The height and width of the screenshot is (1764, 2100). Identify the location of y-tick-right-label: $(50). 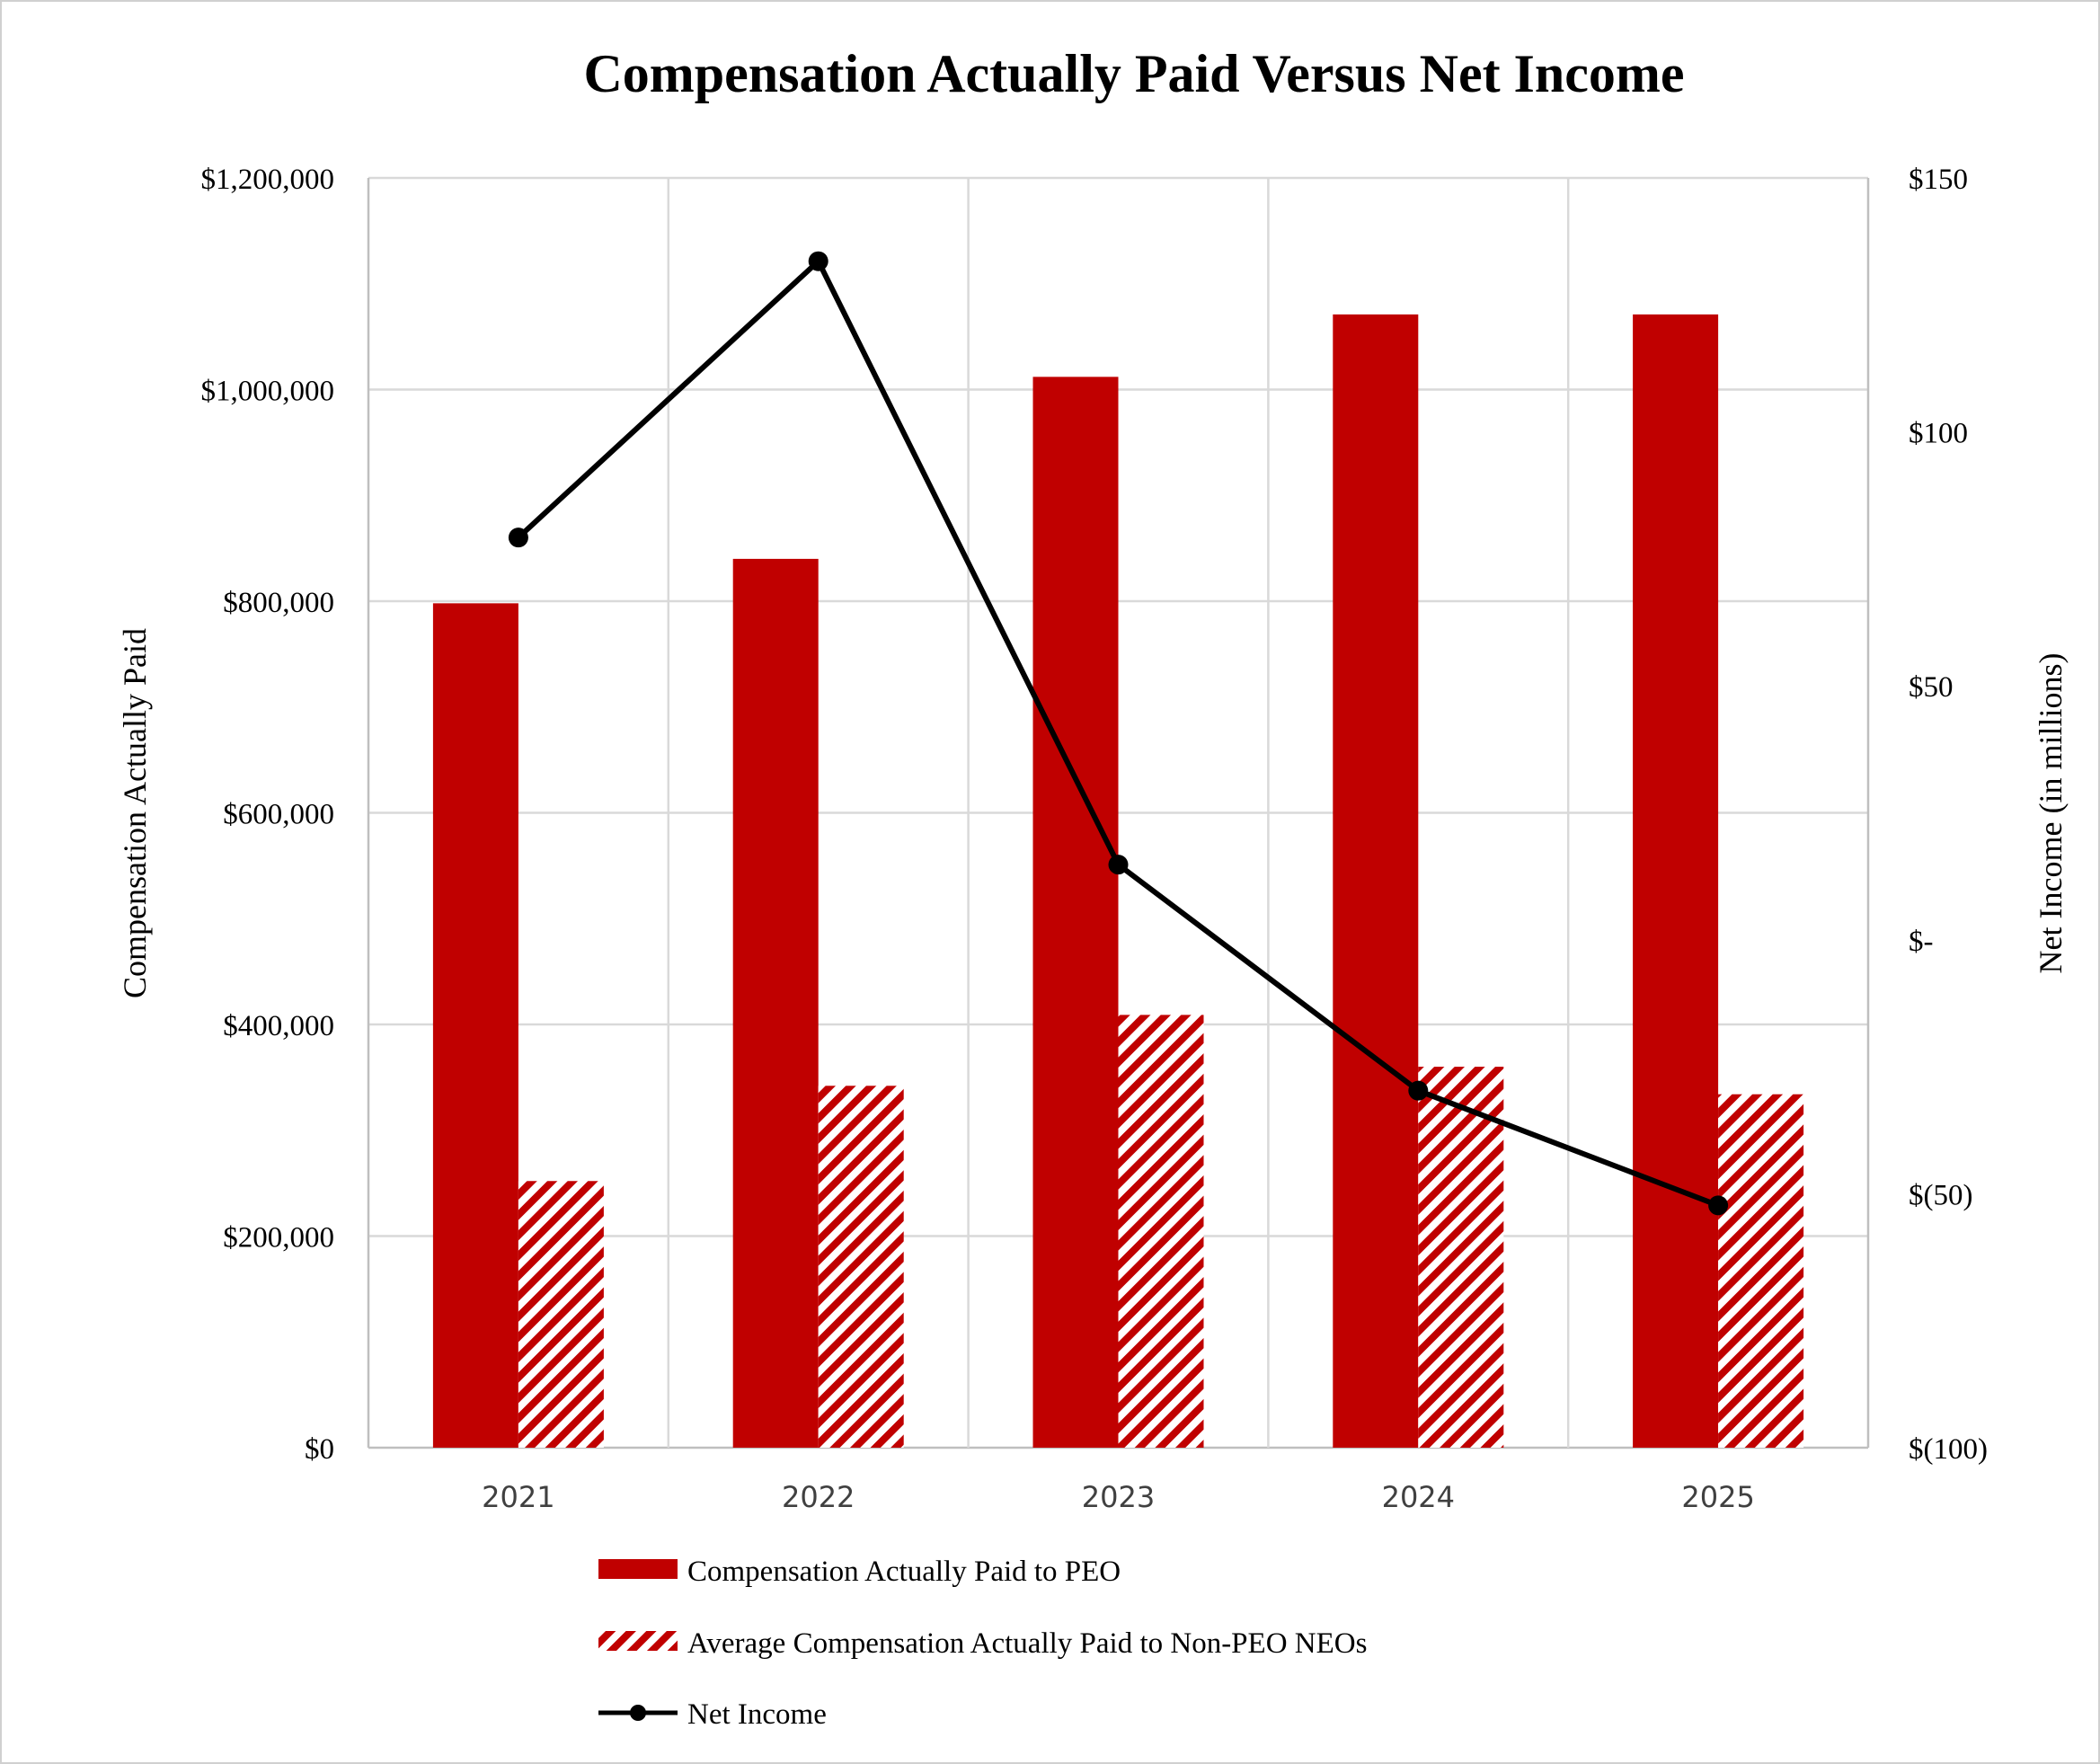
(1940, 1195).